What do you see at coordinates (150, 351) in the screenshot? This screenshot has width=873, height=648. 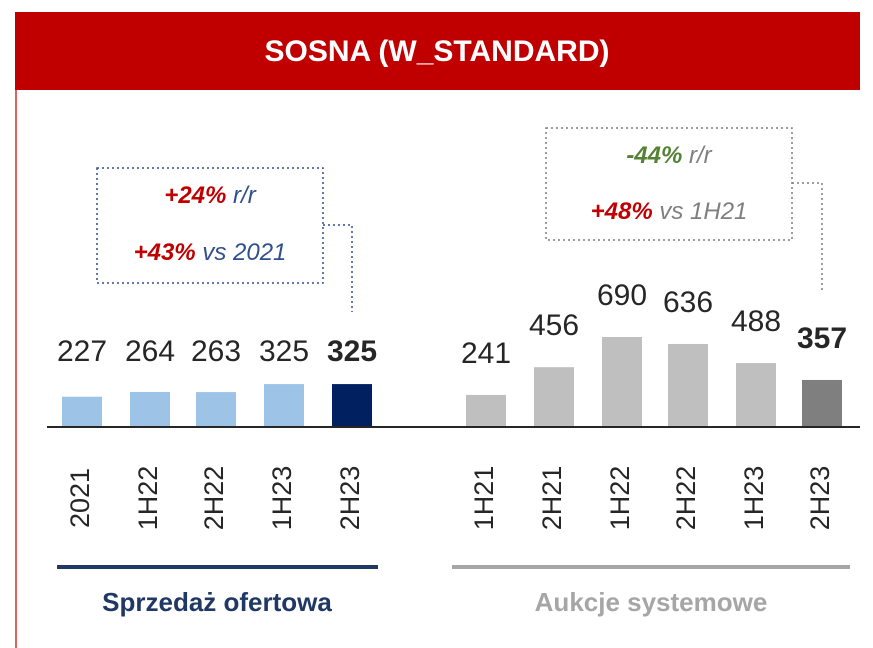 I see `value-label: 264` at bounding box center [150, 351].